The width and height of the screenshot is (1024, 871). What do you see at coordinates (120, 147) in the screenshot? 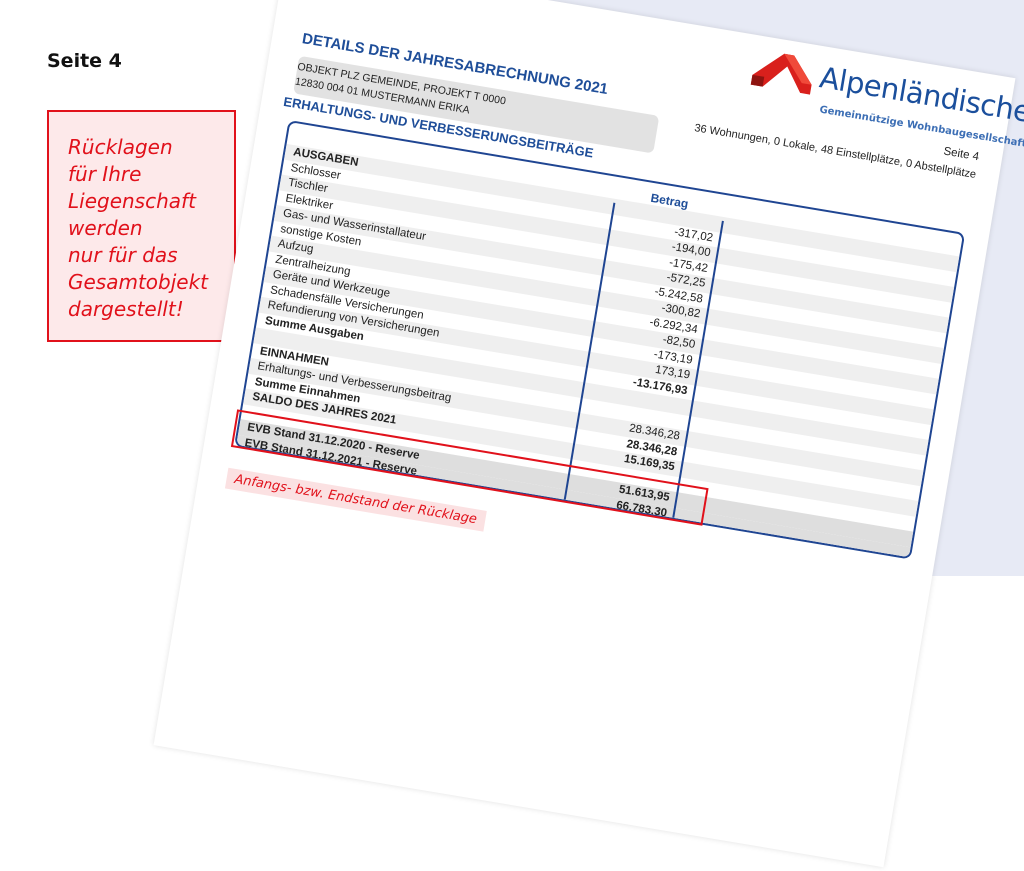
I see `note-line: Rücklagen` at bounding box center [120, 147].